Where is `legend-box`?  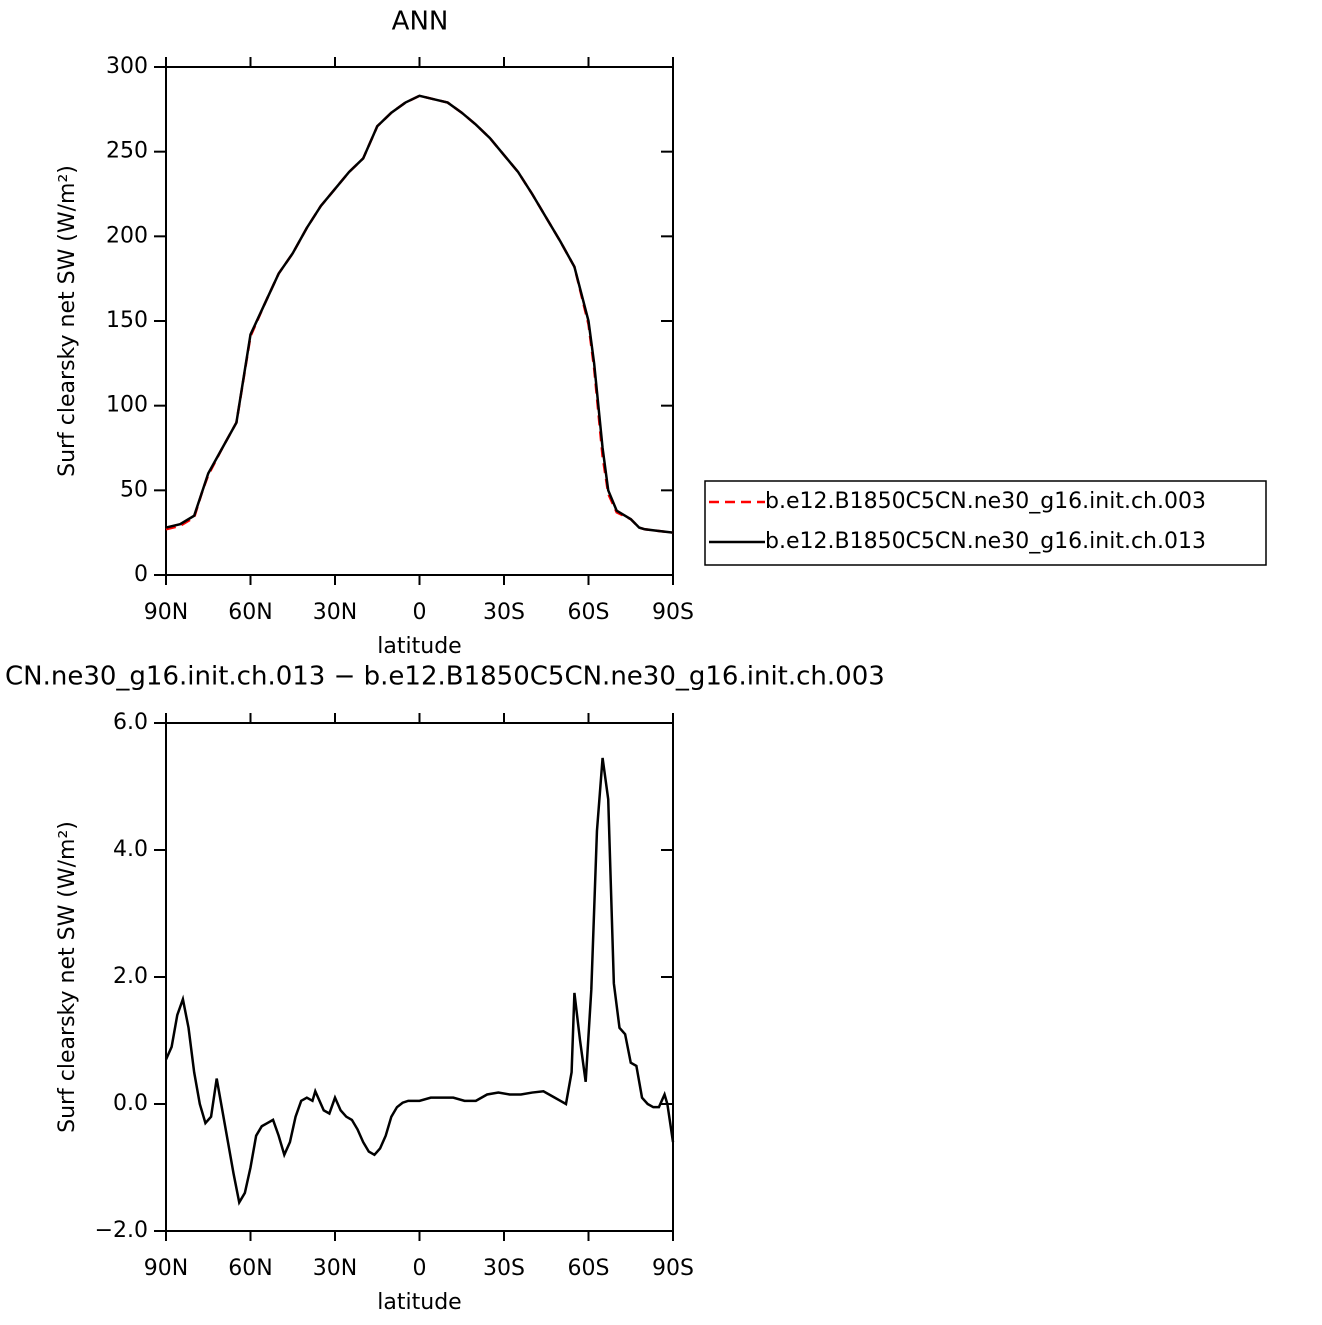 legend-box is located at coordinates (985, 523).